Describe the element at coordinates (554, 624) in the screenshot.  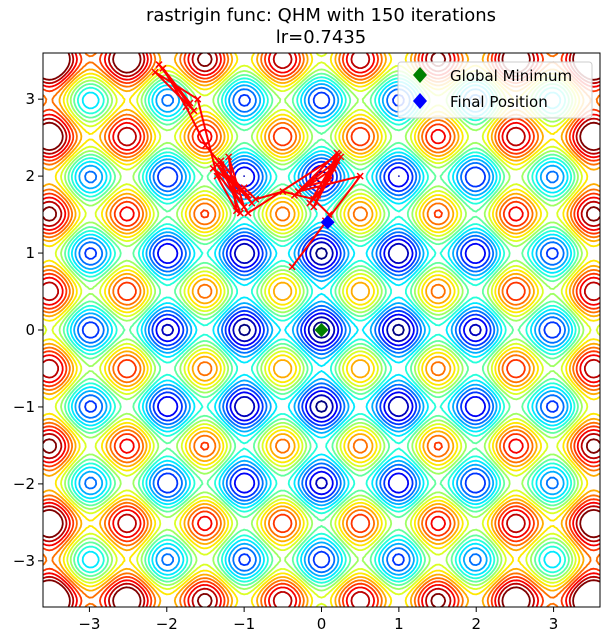
I see `x-tick-label: 3` at that location.